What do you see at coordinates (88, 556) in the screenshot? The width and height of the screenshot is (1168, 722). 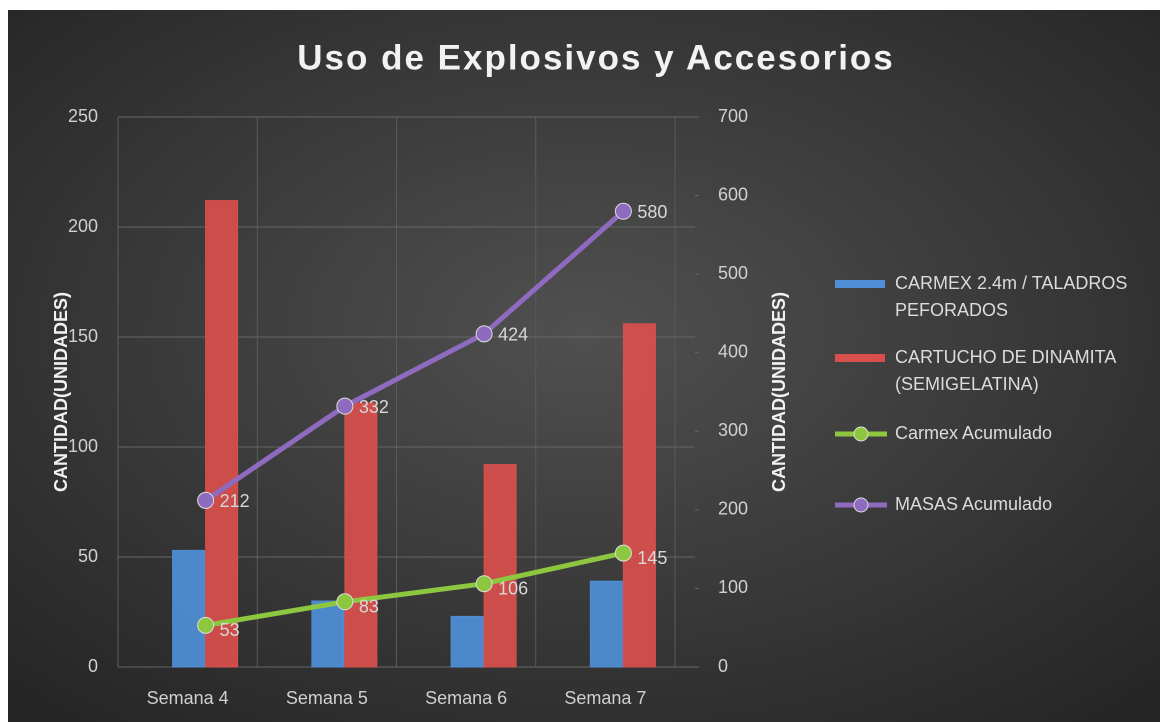 I see `y-tick-label: 50` at bounding box center [88, 556].